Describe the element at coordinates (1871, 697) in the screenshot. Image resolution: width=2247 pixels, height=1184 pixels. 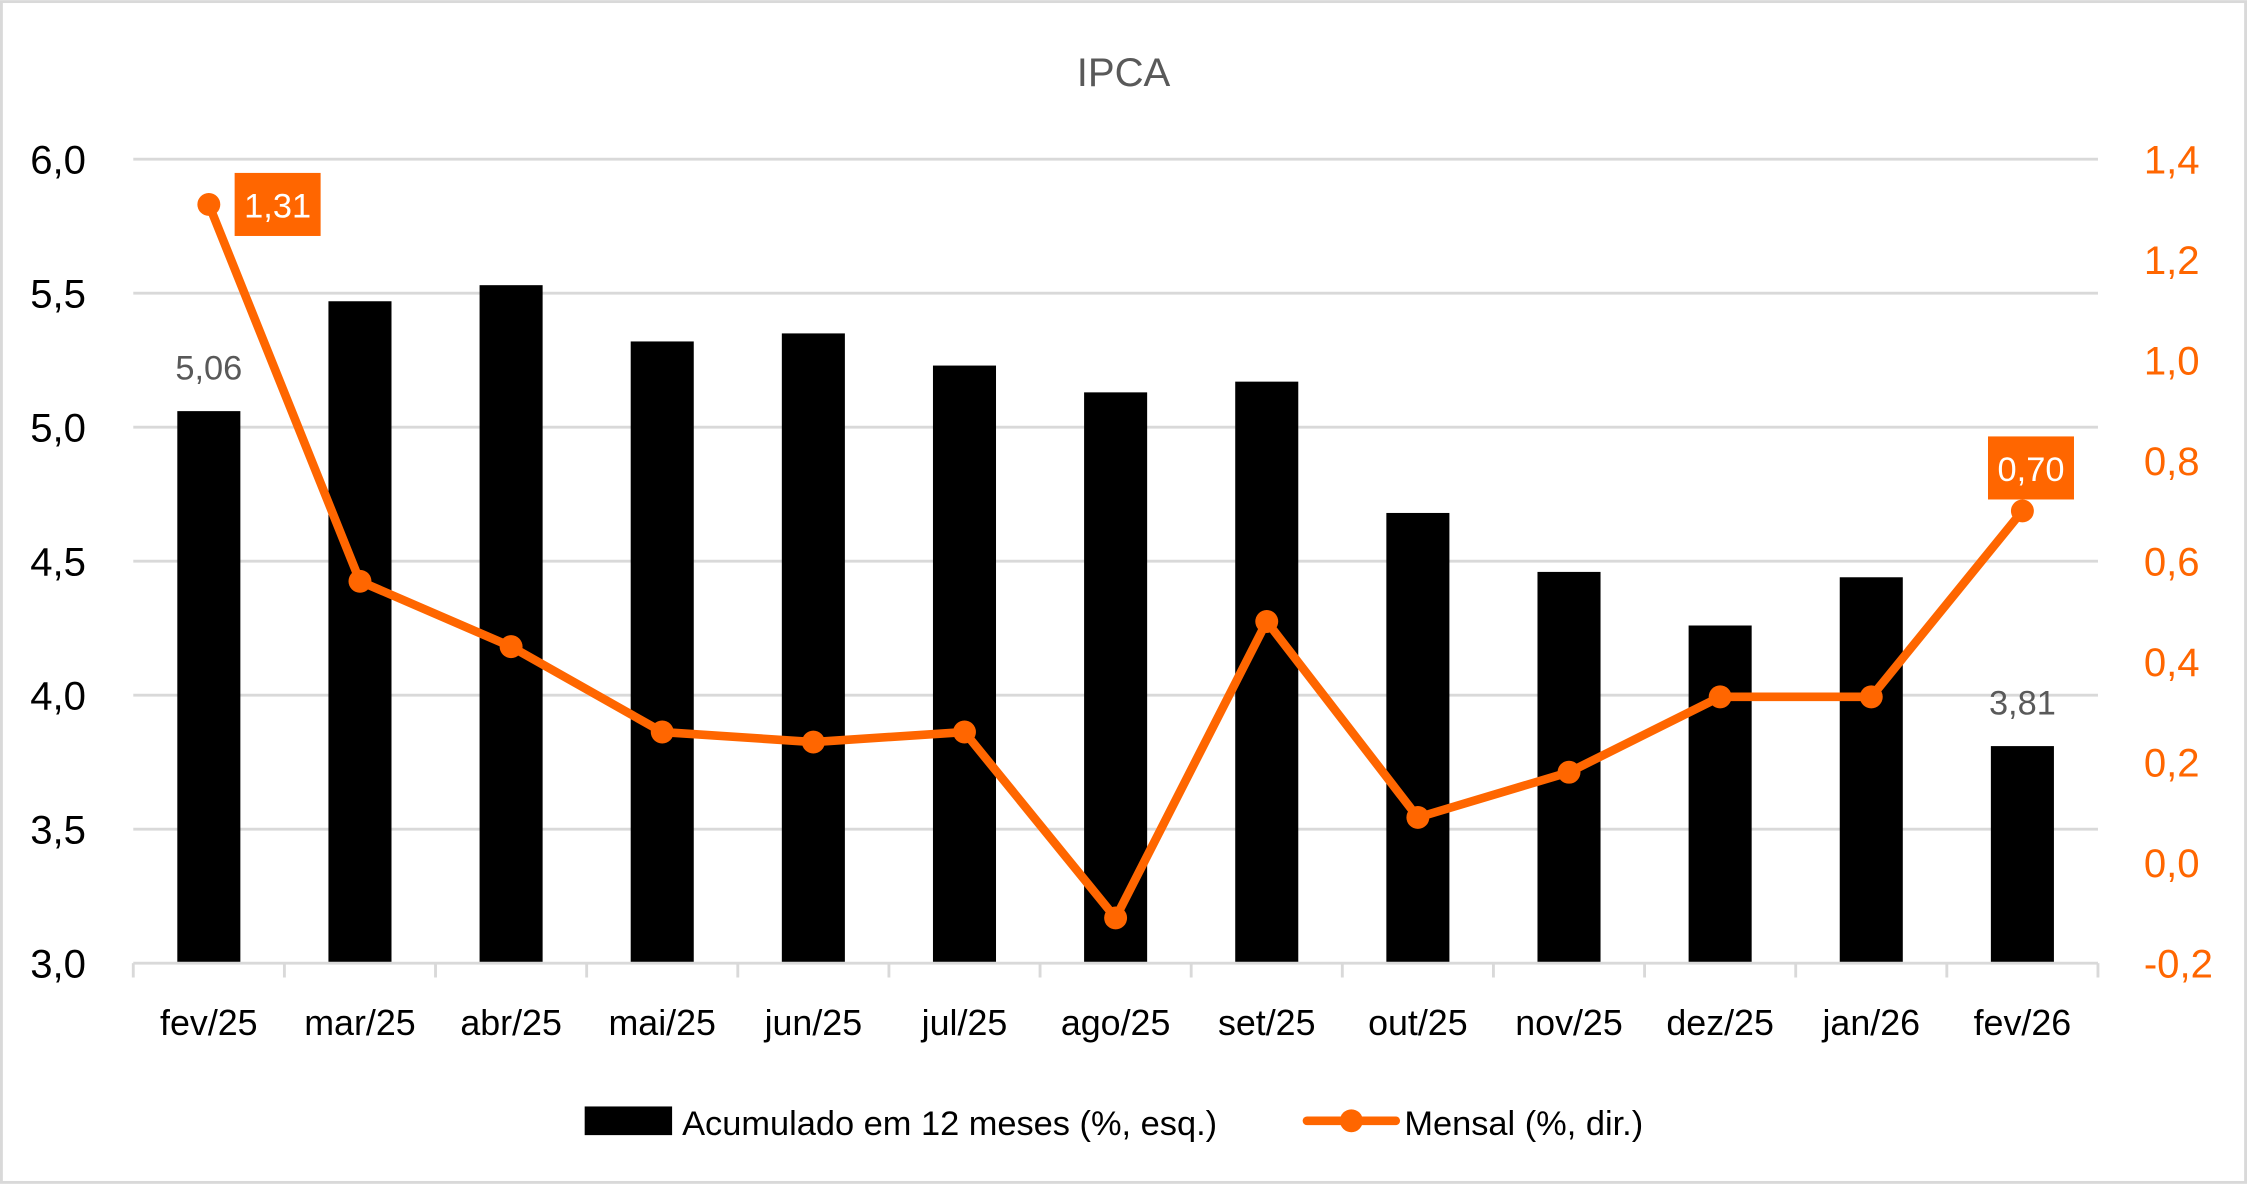
I see `mensal-point-jan/26` at that location.